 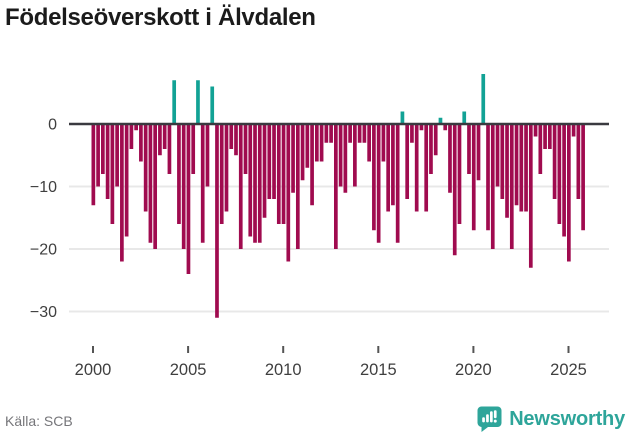 What do you see at coordinates (198, 102) in the screenshot?
I see `bar-2005-q3` at bounding box center [198, 102].